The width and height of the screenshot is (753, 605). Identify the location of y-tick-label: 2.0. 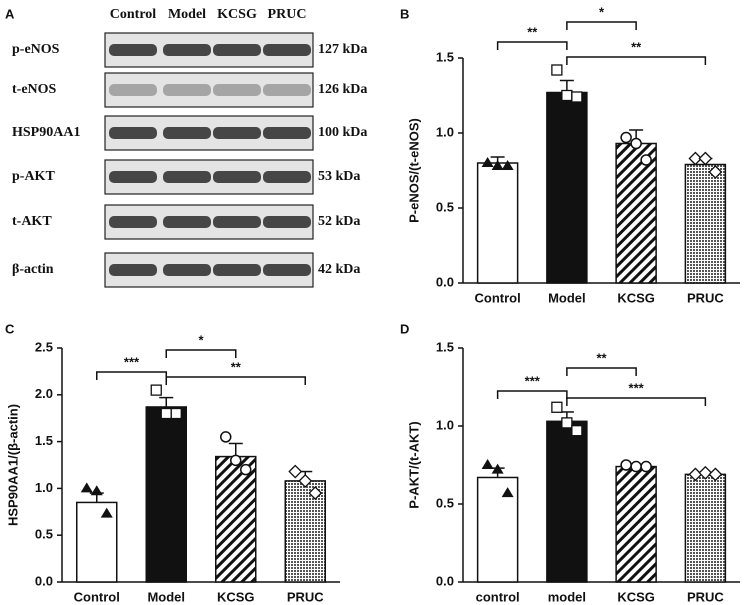
(44, 393).